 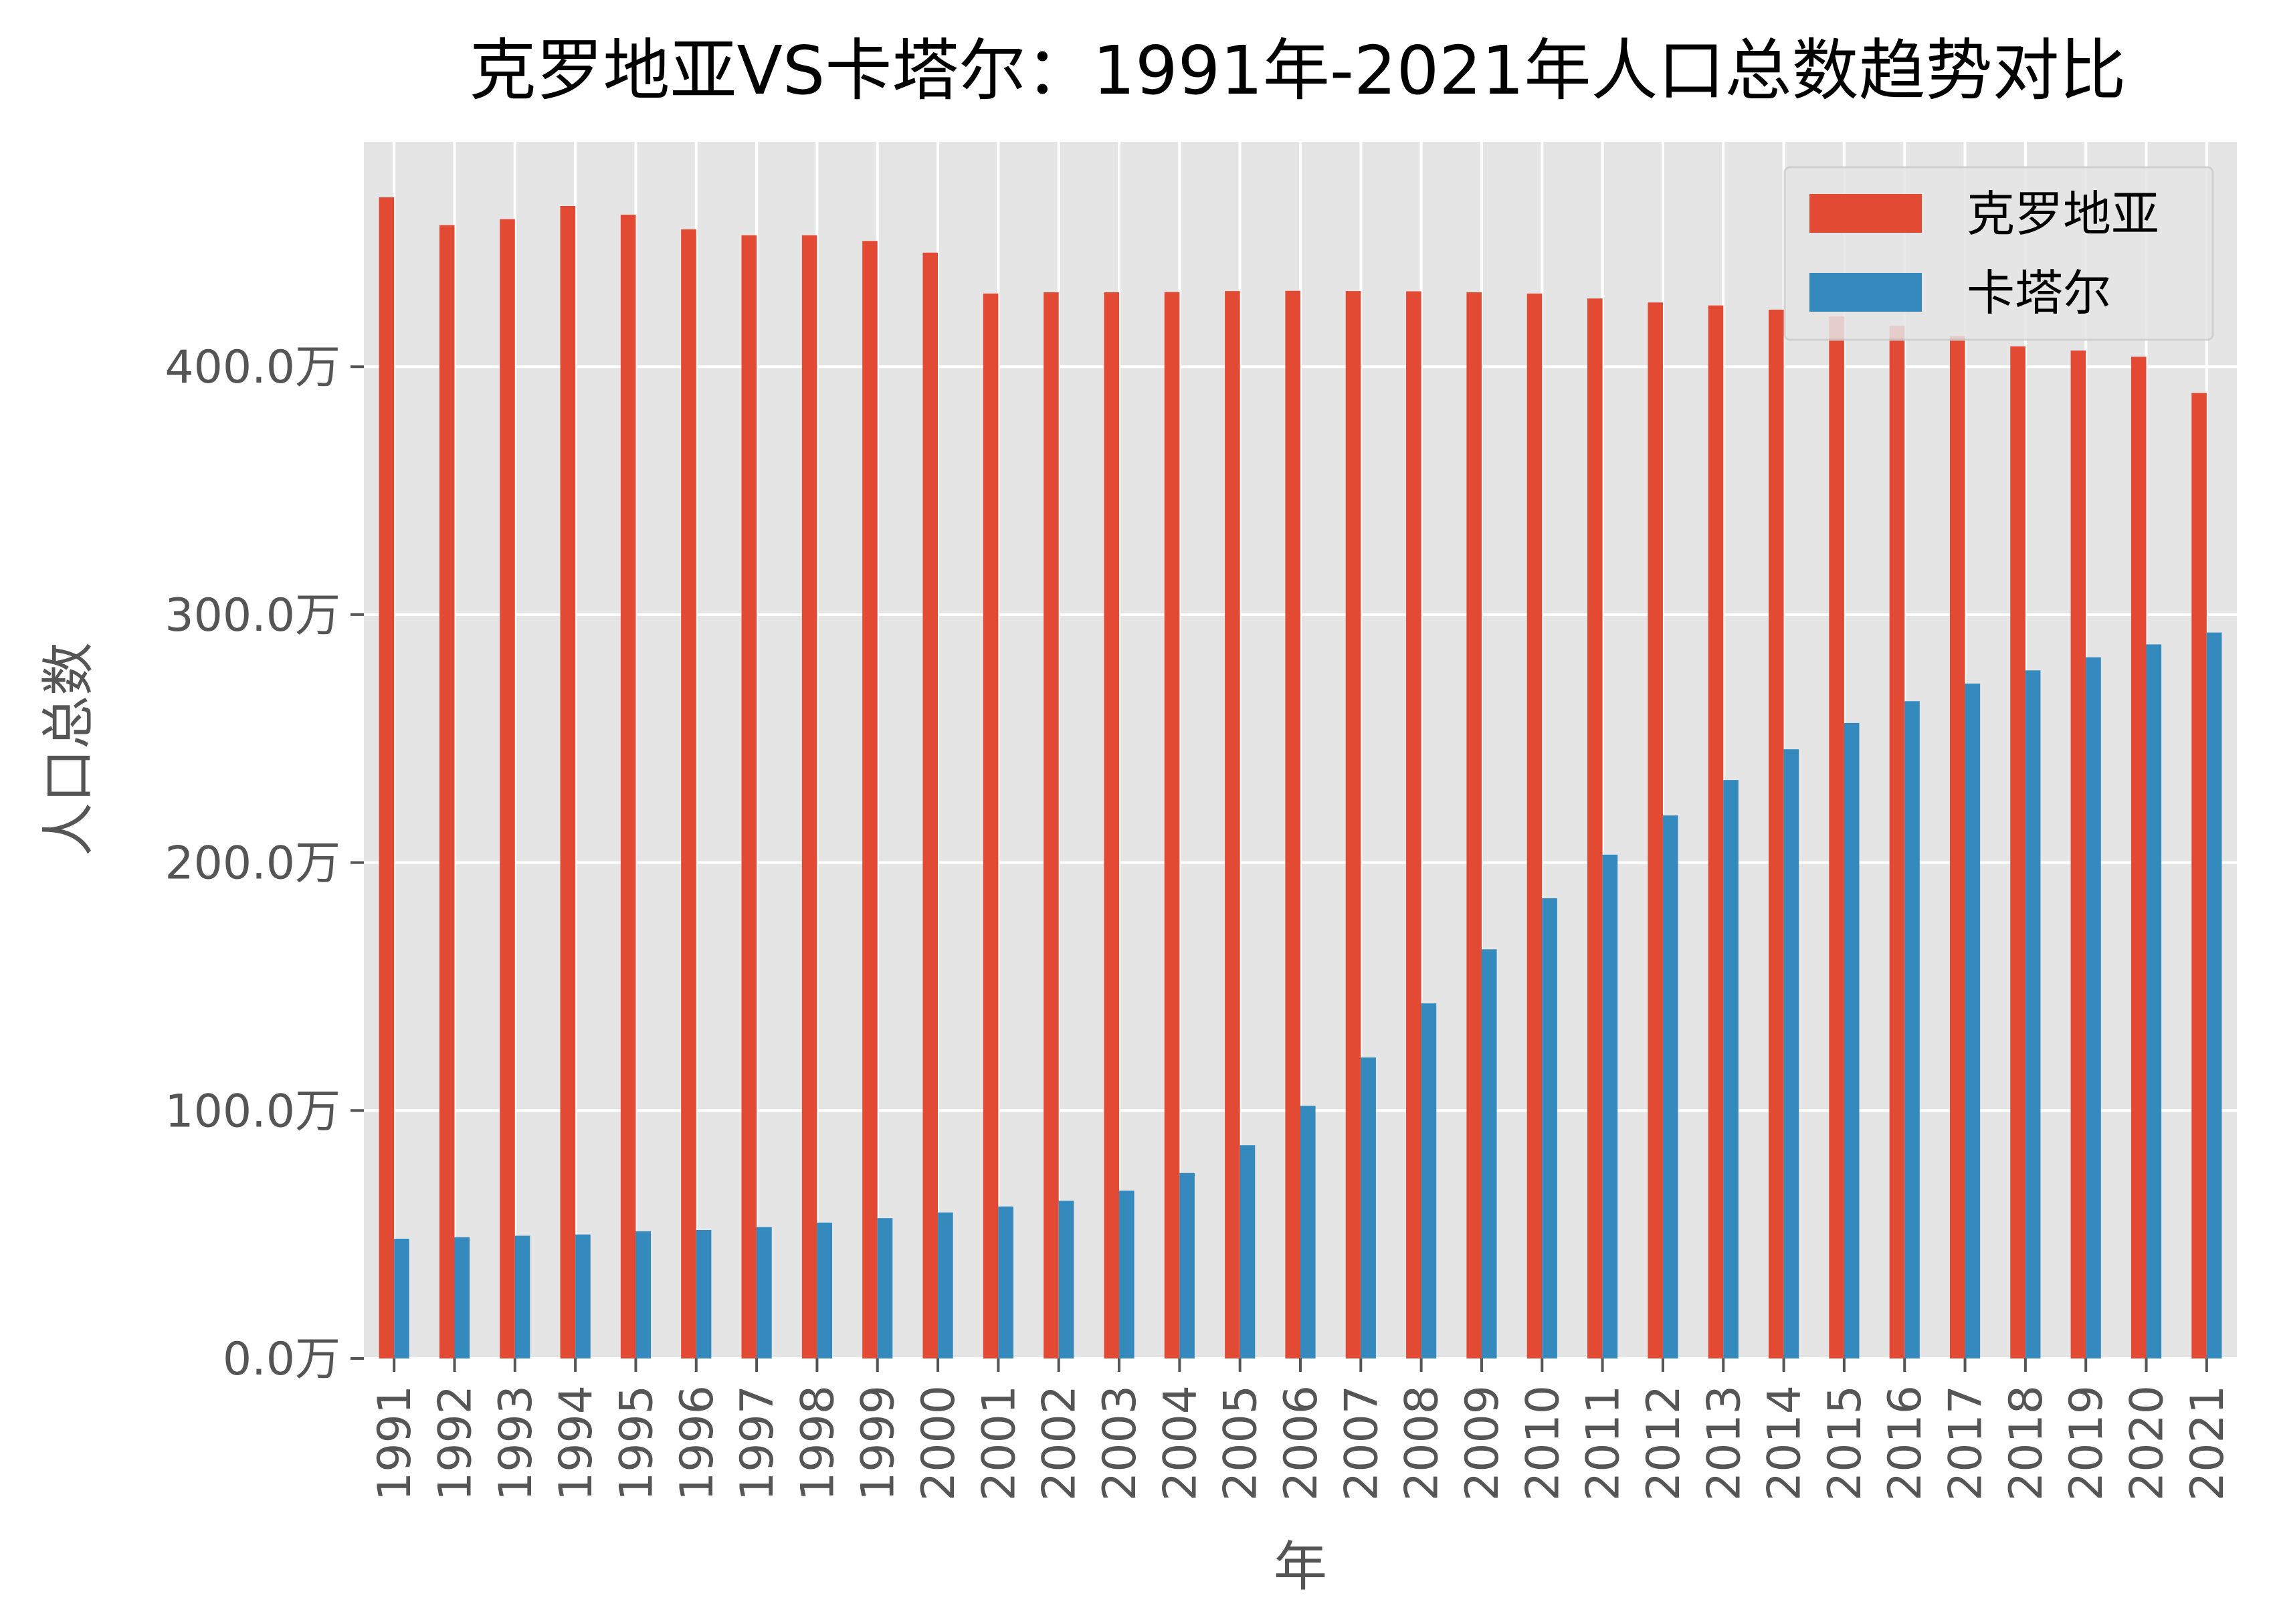 I want to click on x-tick-label: 2011, so click(x=1603, y=1443).